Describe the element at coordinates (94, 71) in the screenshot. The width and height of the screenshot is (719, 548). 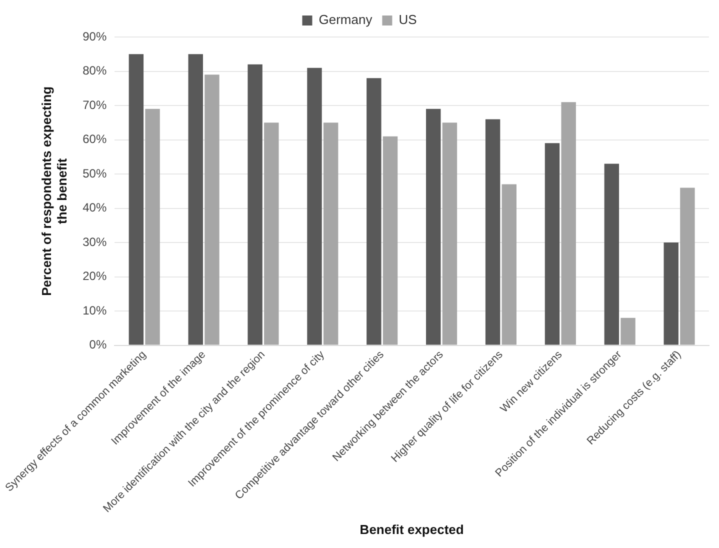
I see `y-tick-label: 80%` at that location.